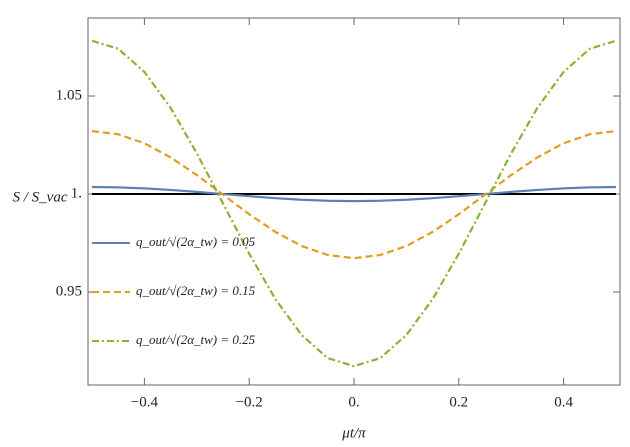 This screenshot has height=447, width=630. What do you see at coordinates (196, 290) in the screenshot?
I see `legend-label: q_out/√(2α_tw) = 0.15` at bounding box center [196, 290].